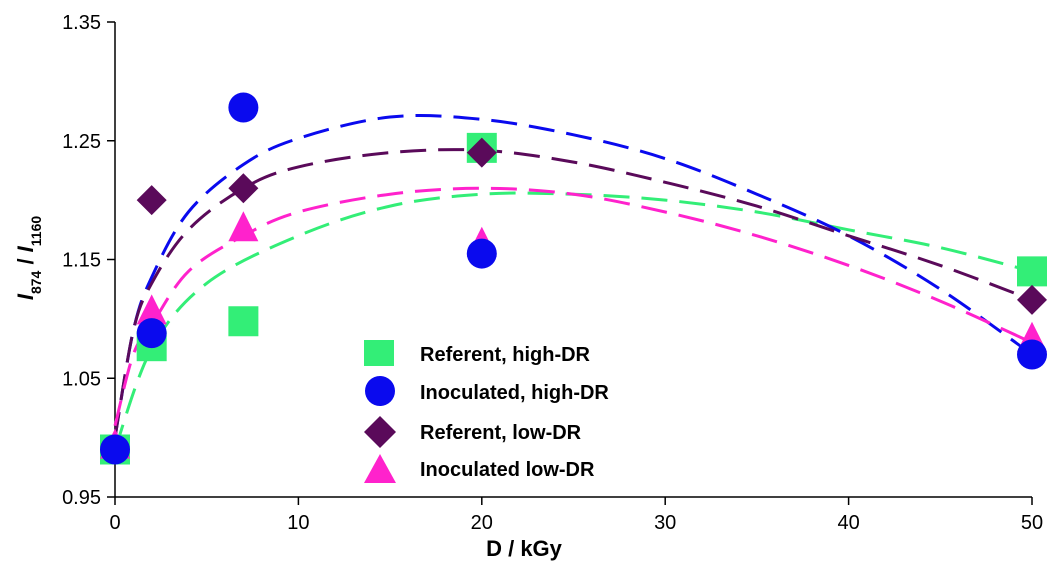 The width and height of the screenshot is (1048, 561). I want to click on x-tick-label: 40, so click(848, 523).